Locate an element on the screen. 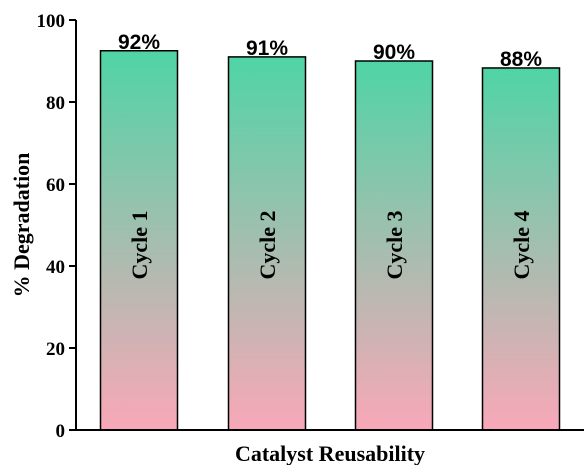  bar-category-label: Cycle 4 is located at coordinates (521, 244).